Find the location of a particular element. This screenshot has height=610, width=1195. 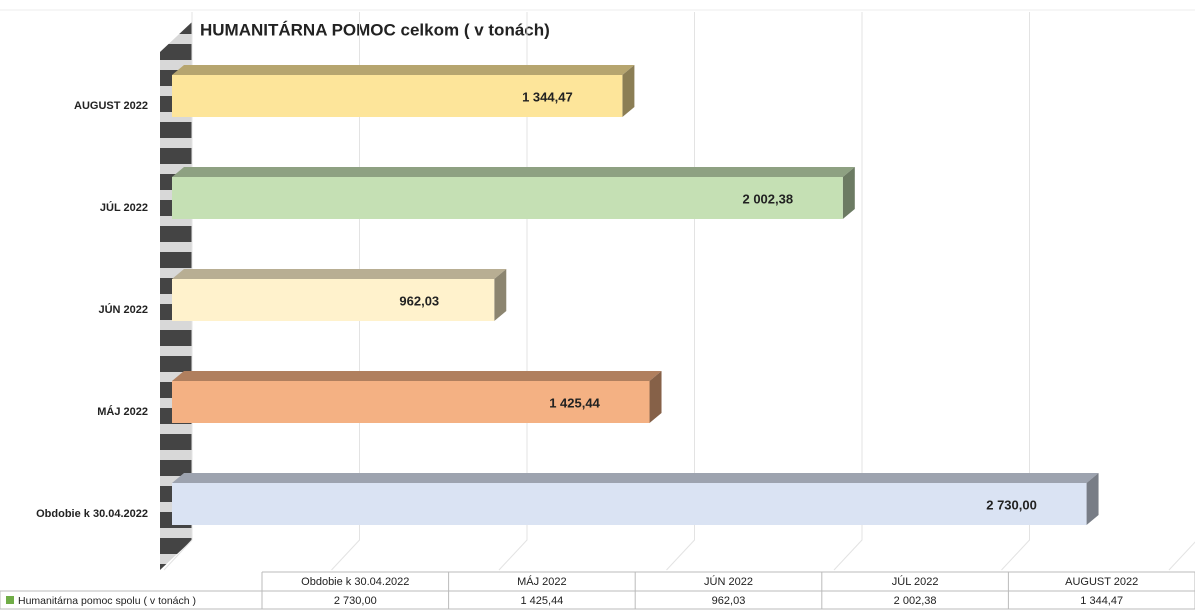

data-label: 962,03 is located at coordinates (419, 300).